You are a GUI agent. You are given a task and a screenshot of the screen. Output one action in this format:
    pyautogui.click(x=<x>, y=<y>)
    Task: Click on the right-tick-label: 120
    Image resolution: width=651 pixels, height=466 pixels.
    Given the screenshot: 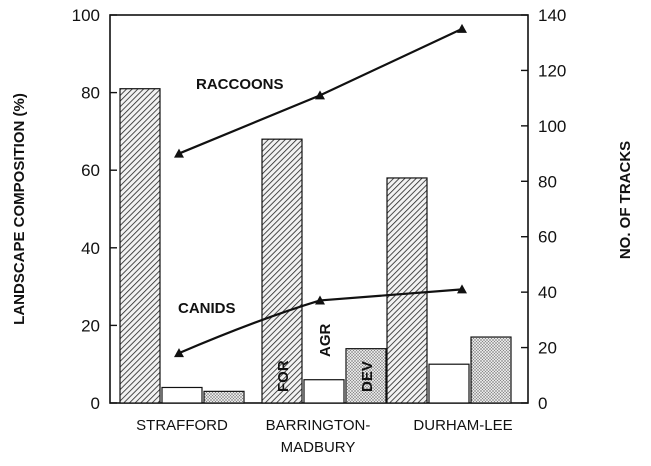 What is the action you would take?
    pyautogui.click(x=552, y=70)
    